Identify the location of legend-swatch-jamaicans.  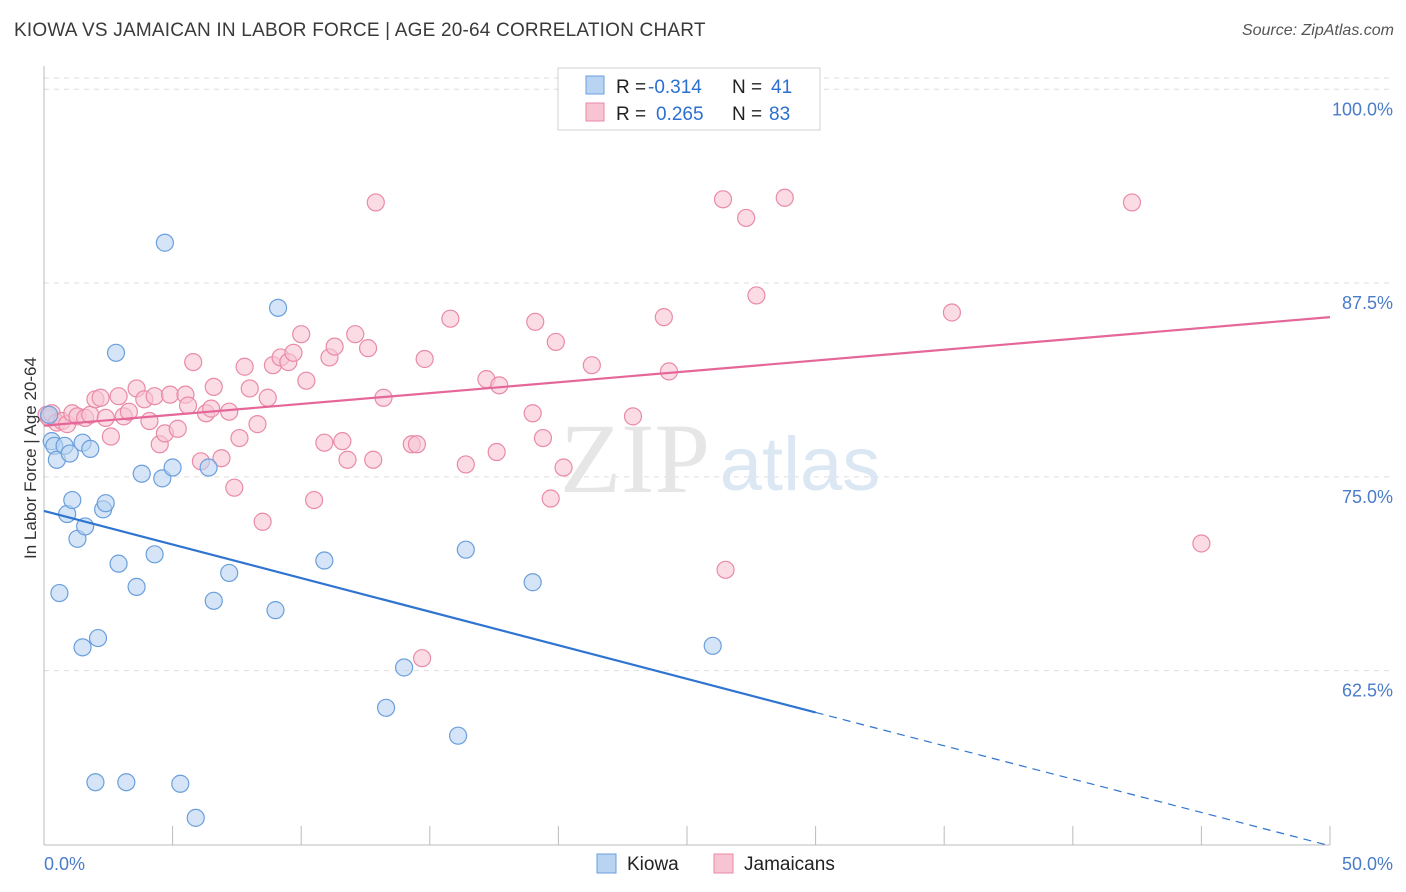
(595, 112).